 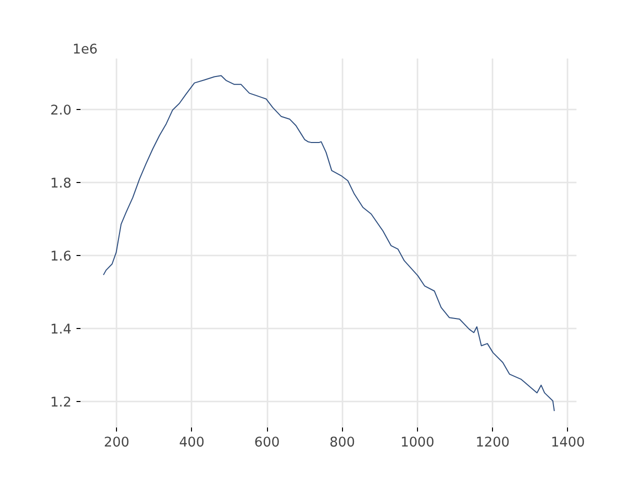 What do you see at coordinates (61, 184) in the screenshot?
I see `y-tick-label: 1.8` at bounding box center [61, 184].